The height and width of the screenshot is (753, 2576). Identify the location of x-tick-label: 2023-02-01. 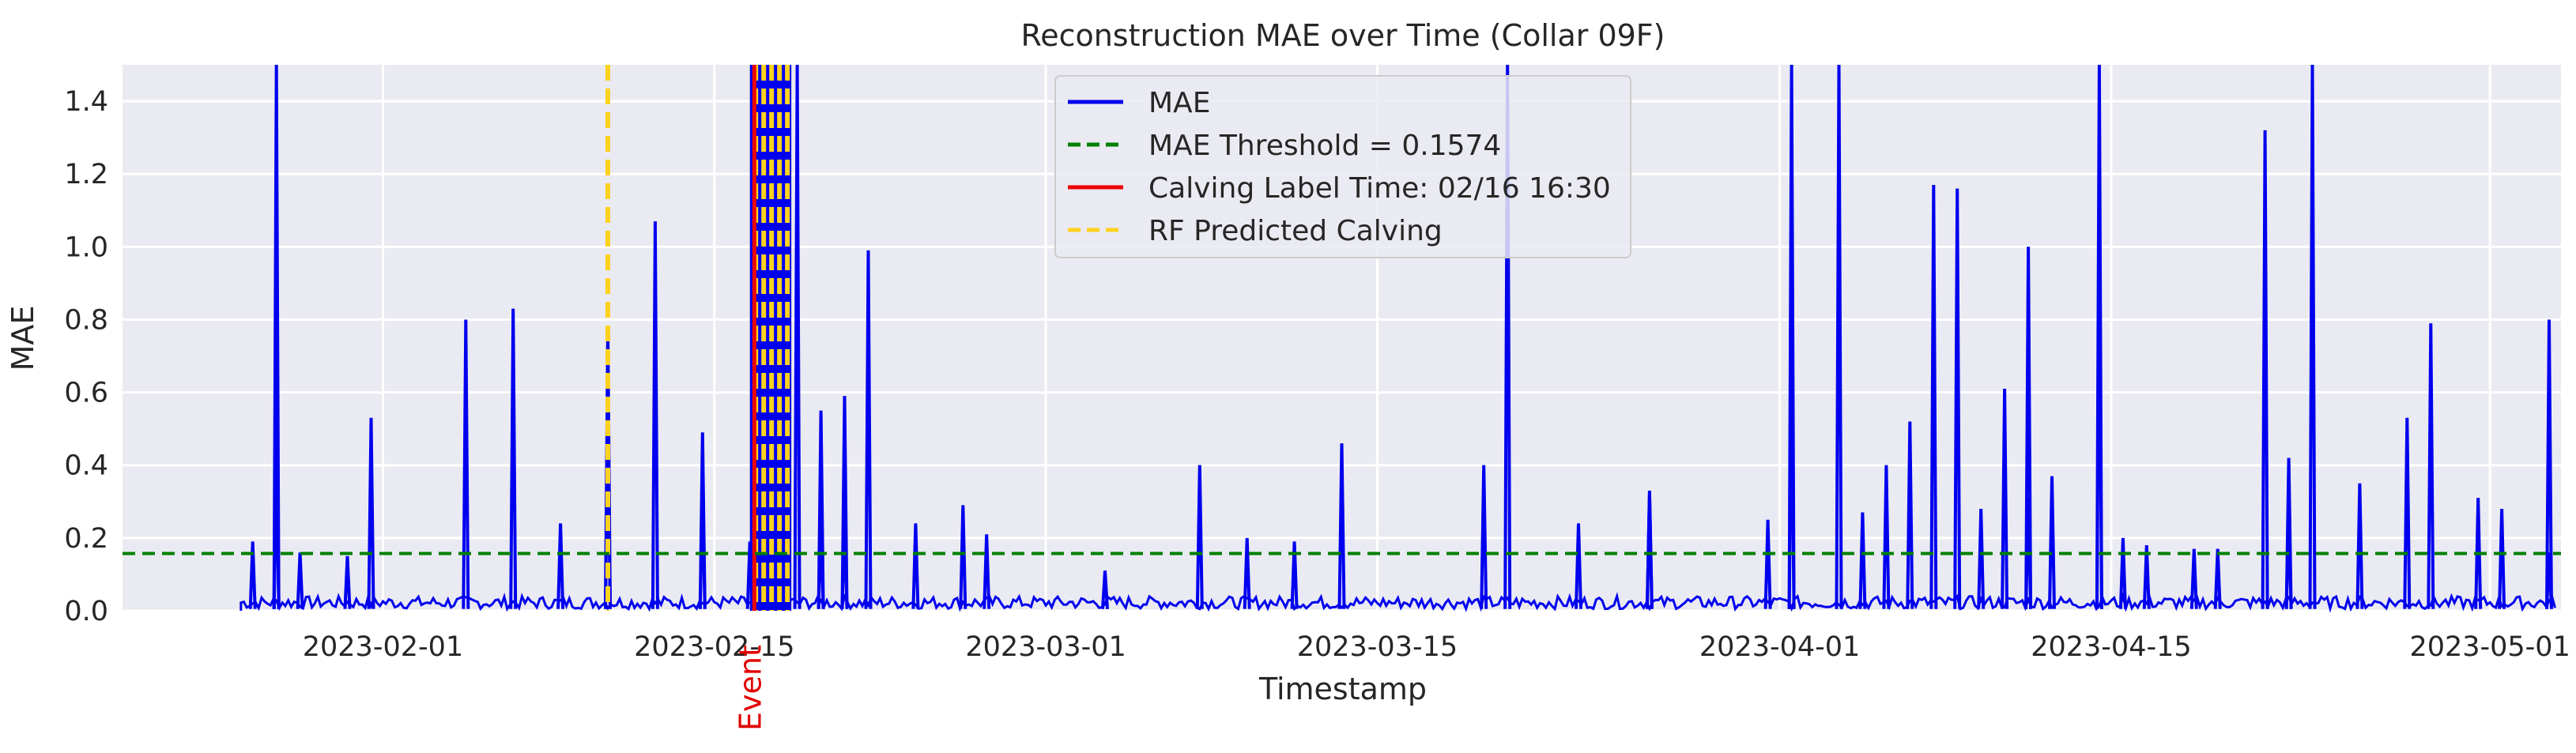
(383, 647).